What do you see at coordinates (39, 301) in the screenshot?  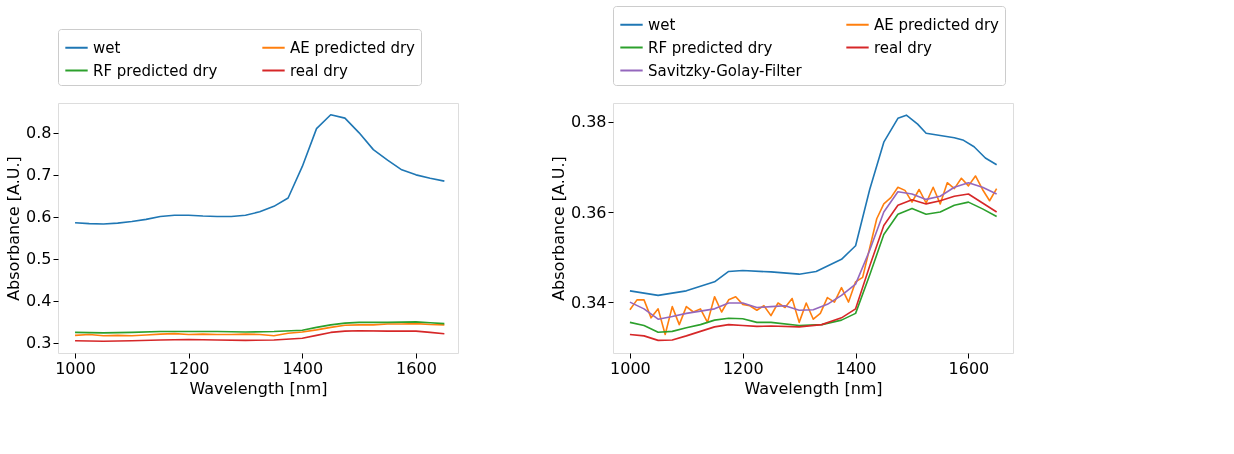 I see `y-tick-label: 0.4` at bounding box center [39, 301].